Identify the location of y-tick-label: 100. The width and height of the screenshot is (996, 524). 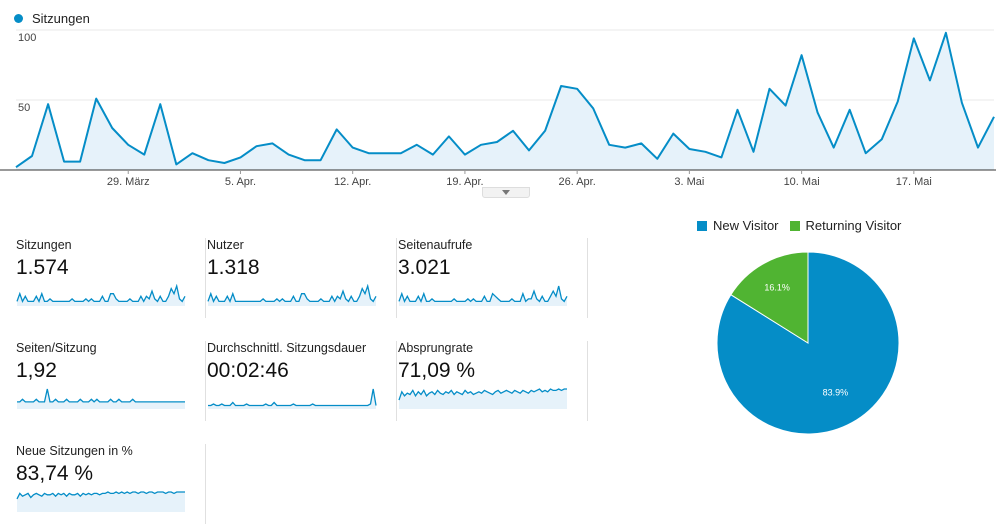
(27, 38).